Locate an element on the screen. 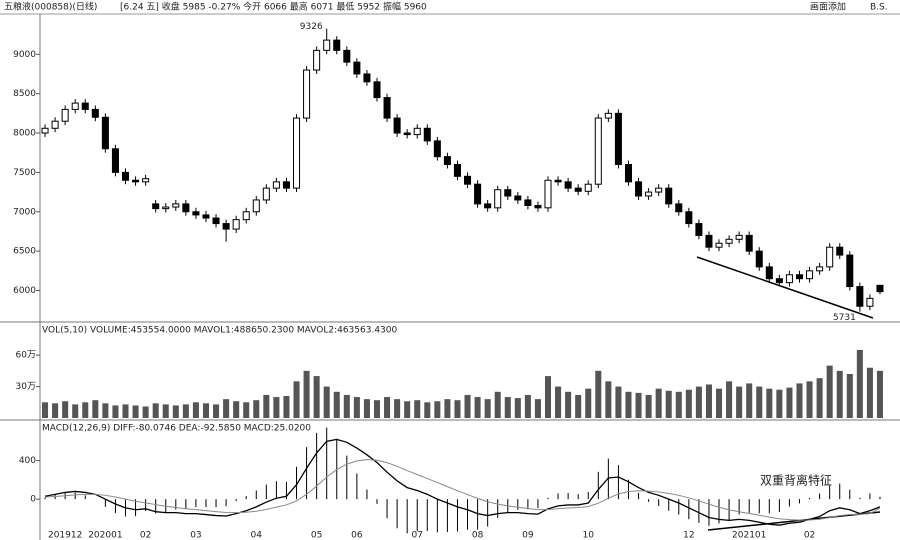 The height and width of the screenshot is (540, 900). x-tick-label: 09 is located at coordinates (528, 535).